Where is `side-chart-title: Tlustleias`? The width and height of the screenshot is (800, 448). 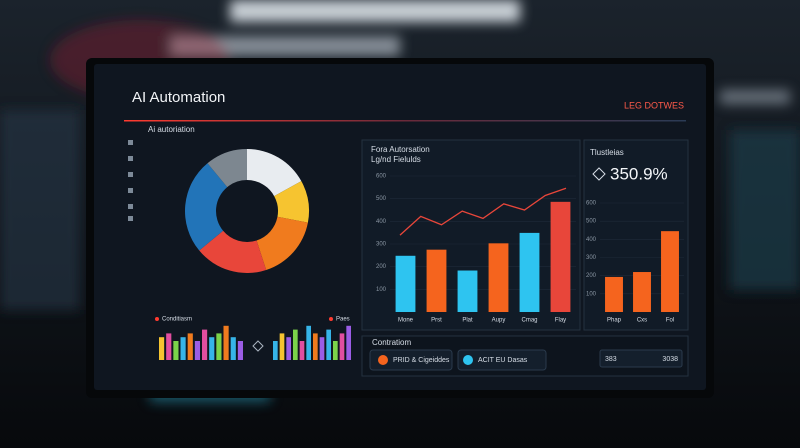
side-chart-title: Tlustleias is located at coordinates (607, 152).